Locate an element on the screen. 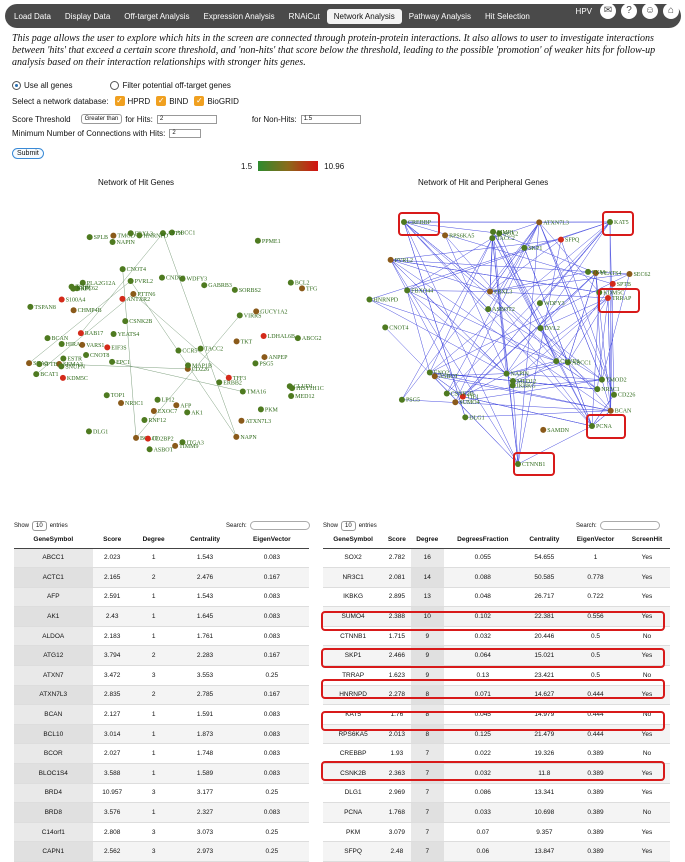 The width and height of the screenshot is (685, 862). user-icon: ☺ is located at coordinates (650, 11).